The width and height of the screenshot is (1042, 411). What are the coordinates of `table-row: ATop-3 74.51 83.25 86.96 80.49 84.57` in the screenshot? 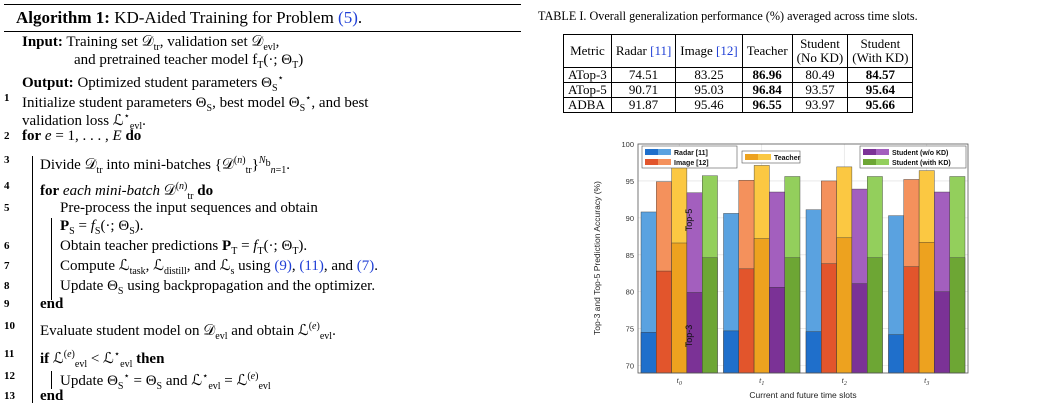 It's located at (738, 75).